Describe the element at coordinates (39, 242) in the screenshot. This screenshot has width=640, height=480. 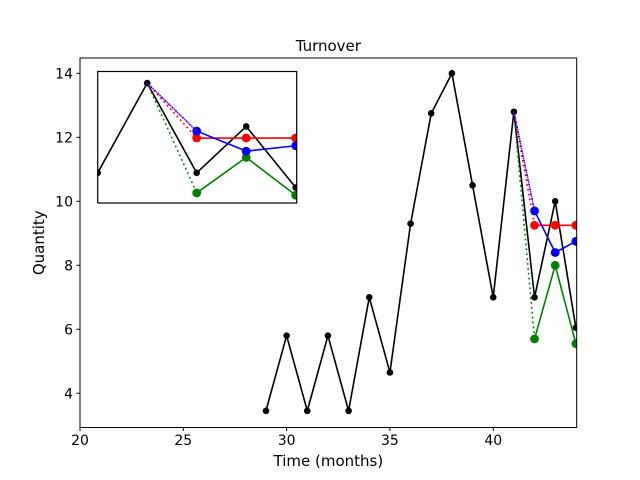
I see `y-axis-label: Quantity` at that location.